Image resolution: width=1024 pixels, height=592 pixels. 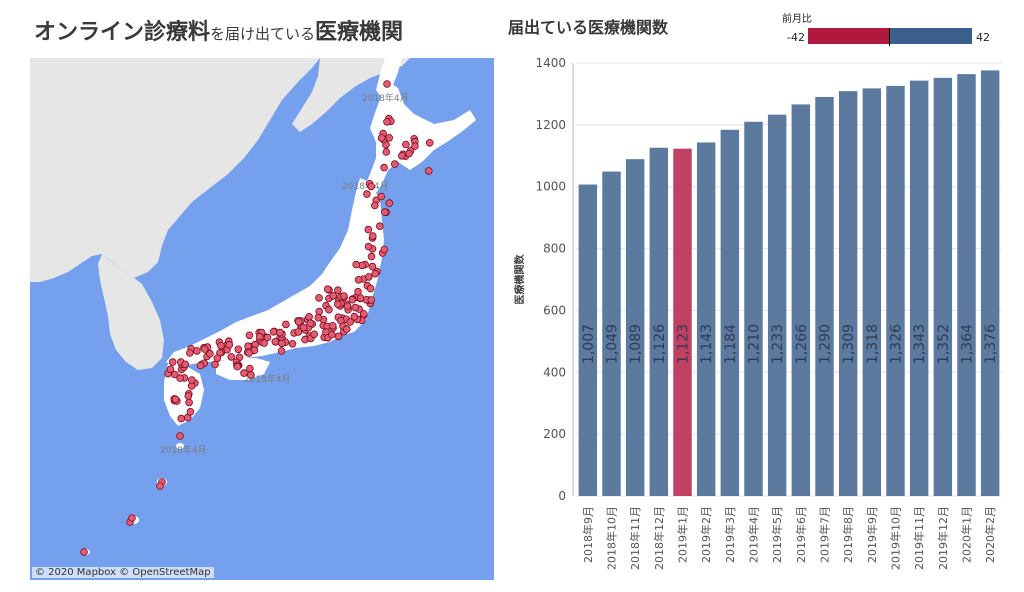 I want to click on legend-color-bar, so click(x=890, y=36).